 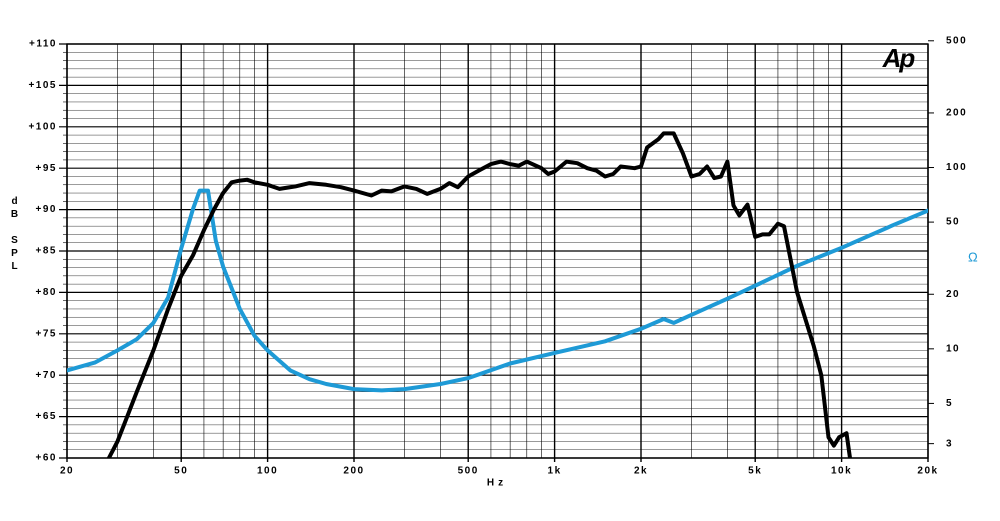 What do you see at coordinates (953, 222) in the screenshot?
I see `y2-tick-label: 50` at bounding box center [953, 222].